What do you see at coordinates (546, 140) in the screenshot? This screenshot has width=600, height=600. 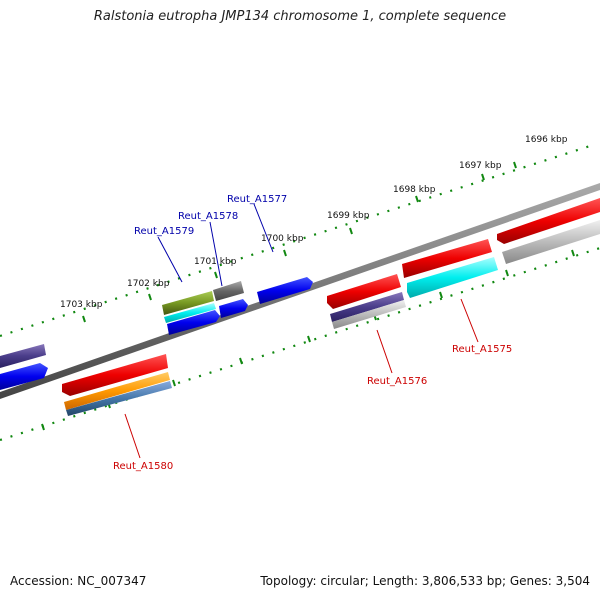 I see `tick-label: 1696 kbp` at bounding box center [546, 140].